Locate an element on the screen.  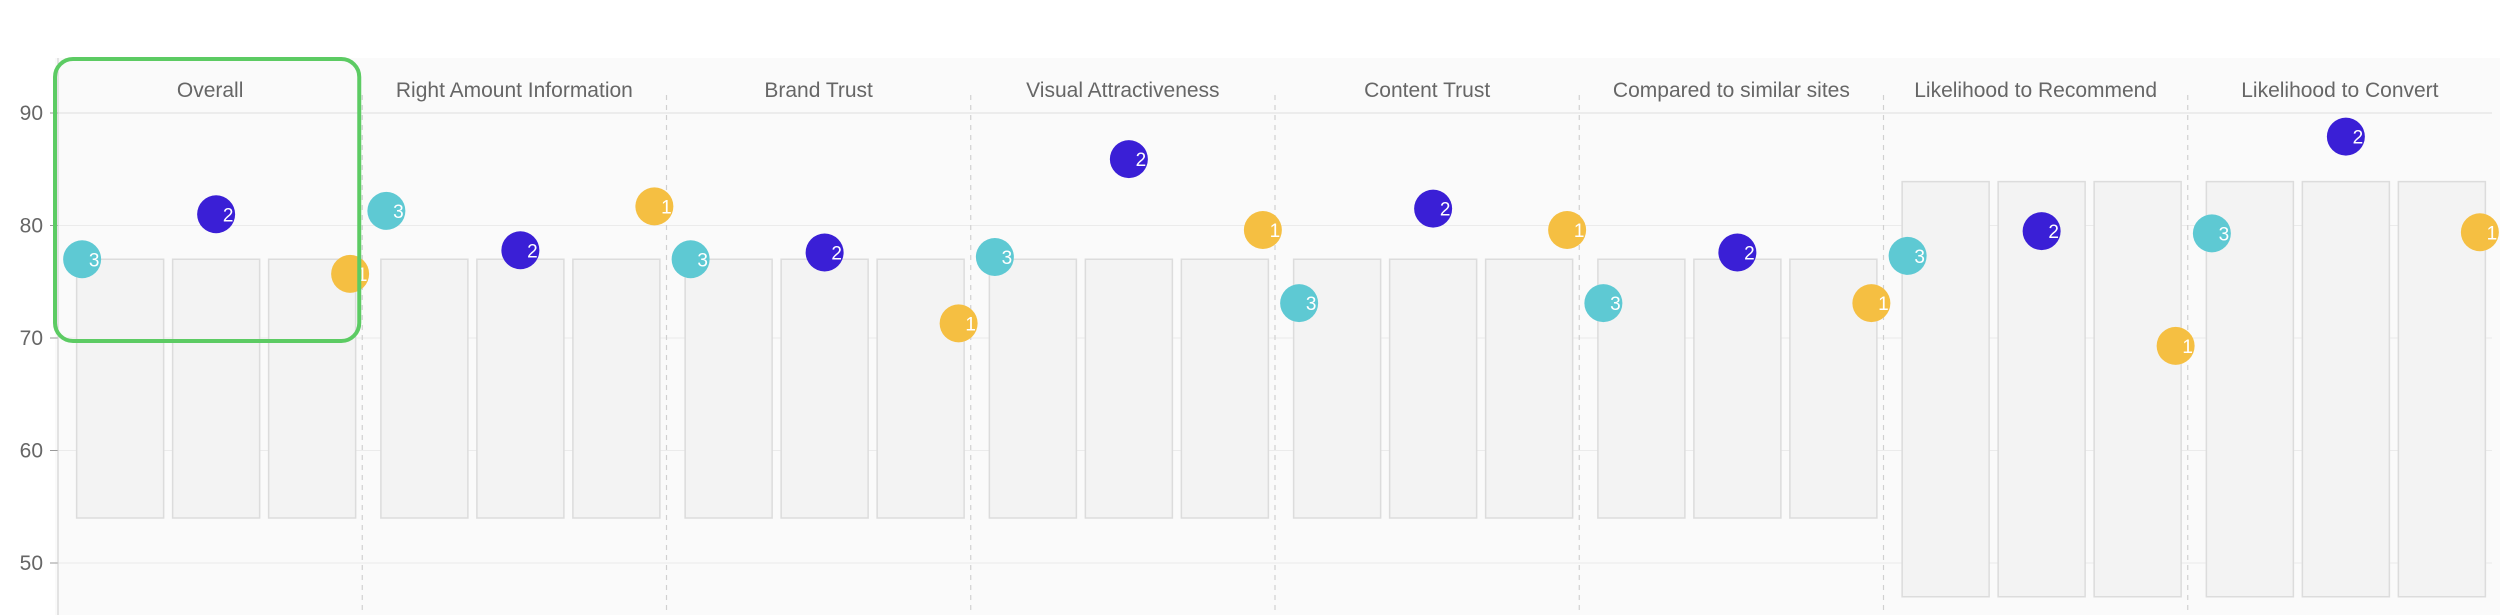
highlight-box is located at coordinates (207, 200).